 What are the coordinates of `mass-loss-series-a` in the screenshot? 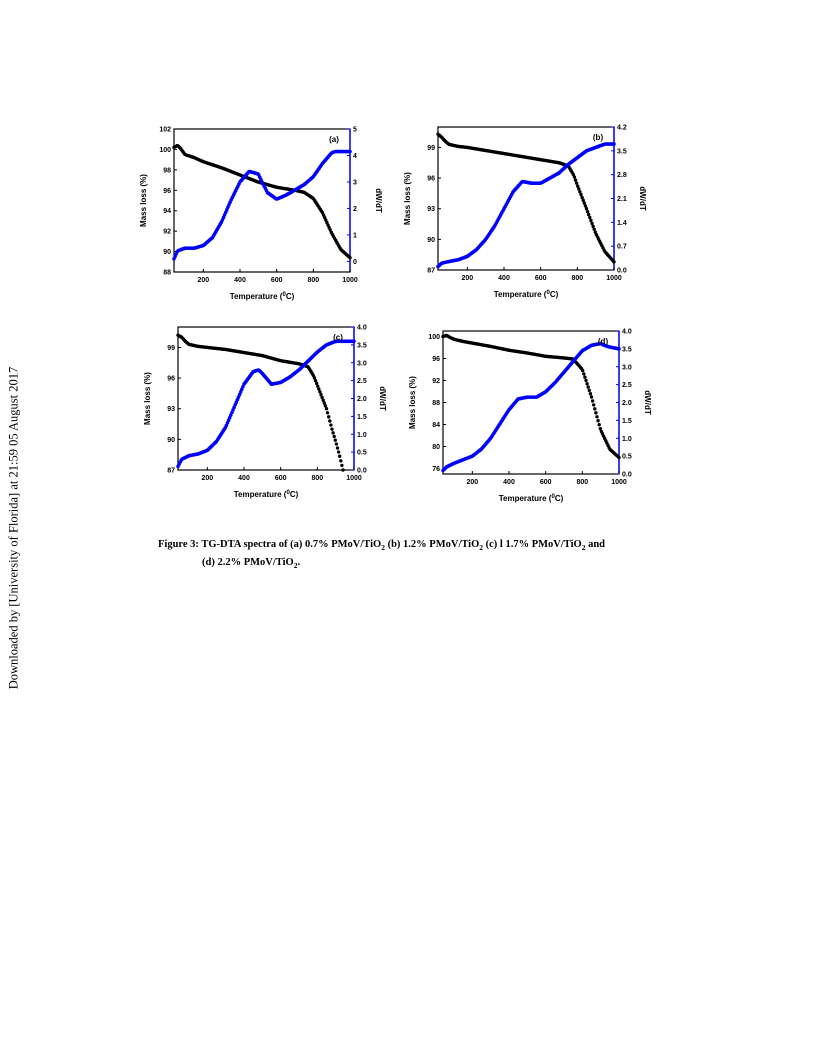 It's located at (262, 201).